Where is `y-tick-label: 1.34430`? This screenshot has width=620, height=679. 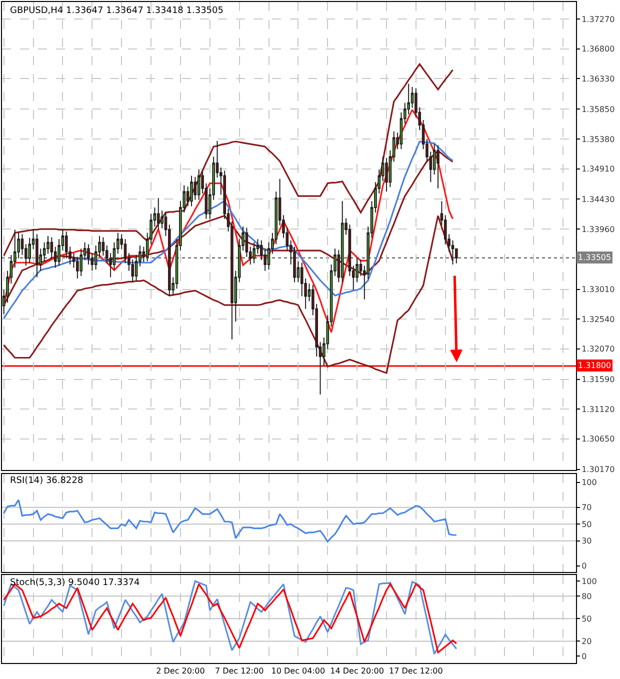
y-tick-label: 1.34430 is located at coordinates (598, 199).